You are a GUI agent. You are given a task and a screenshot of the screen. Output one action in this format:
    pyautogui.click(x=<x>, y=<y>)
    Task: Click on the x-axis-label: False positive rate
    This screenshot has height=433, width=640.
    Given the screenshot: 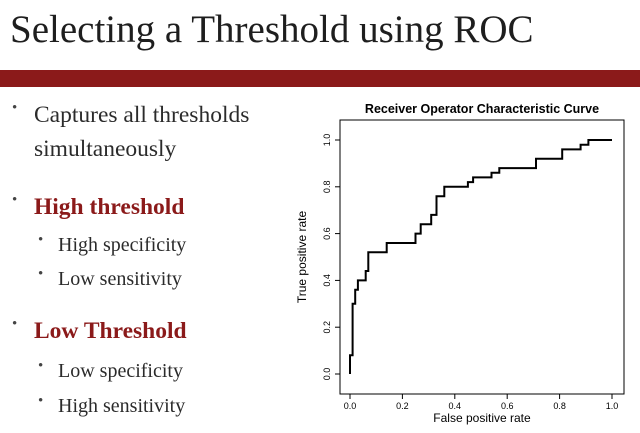 What is the action you would take?
    pyautogui.click(x=482, y=418)
    